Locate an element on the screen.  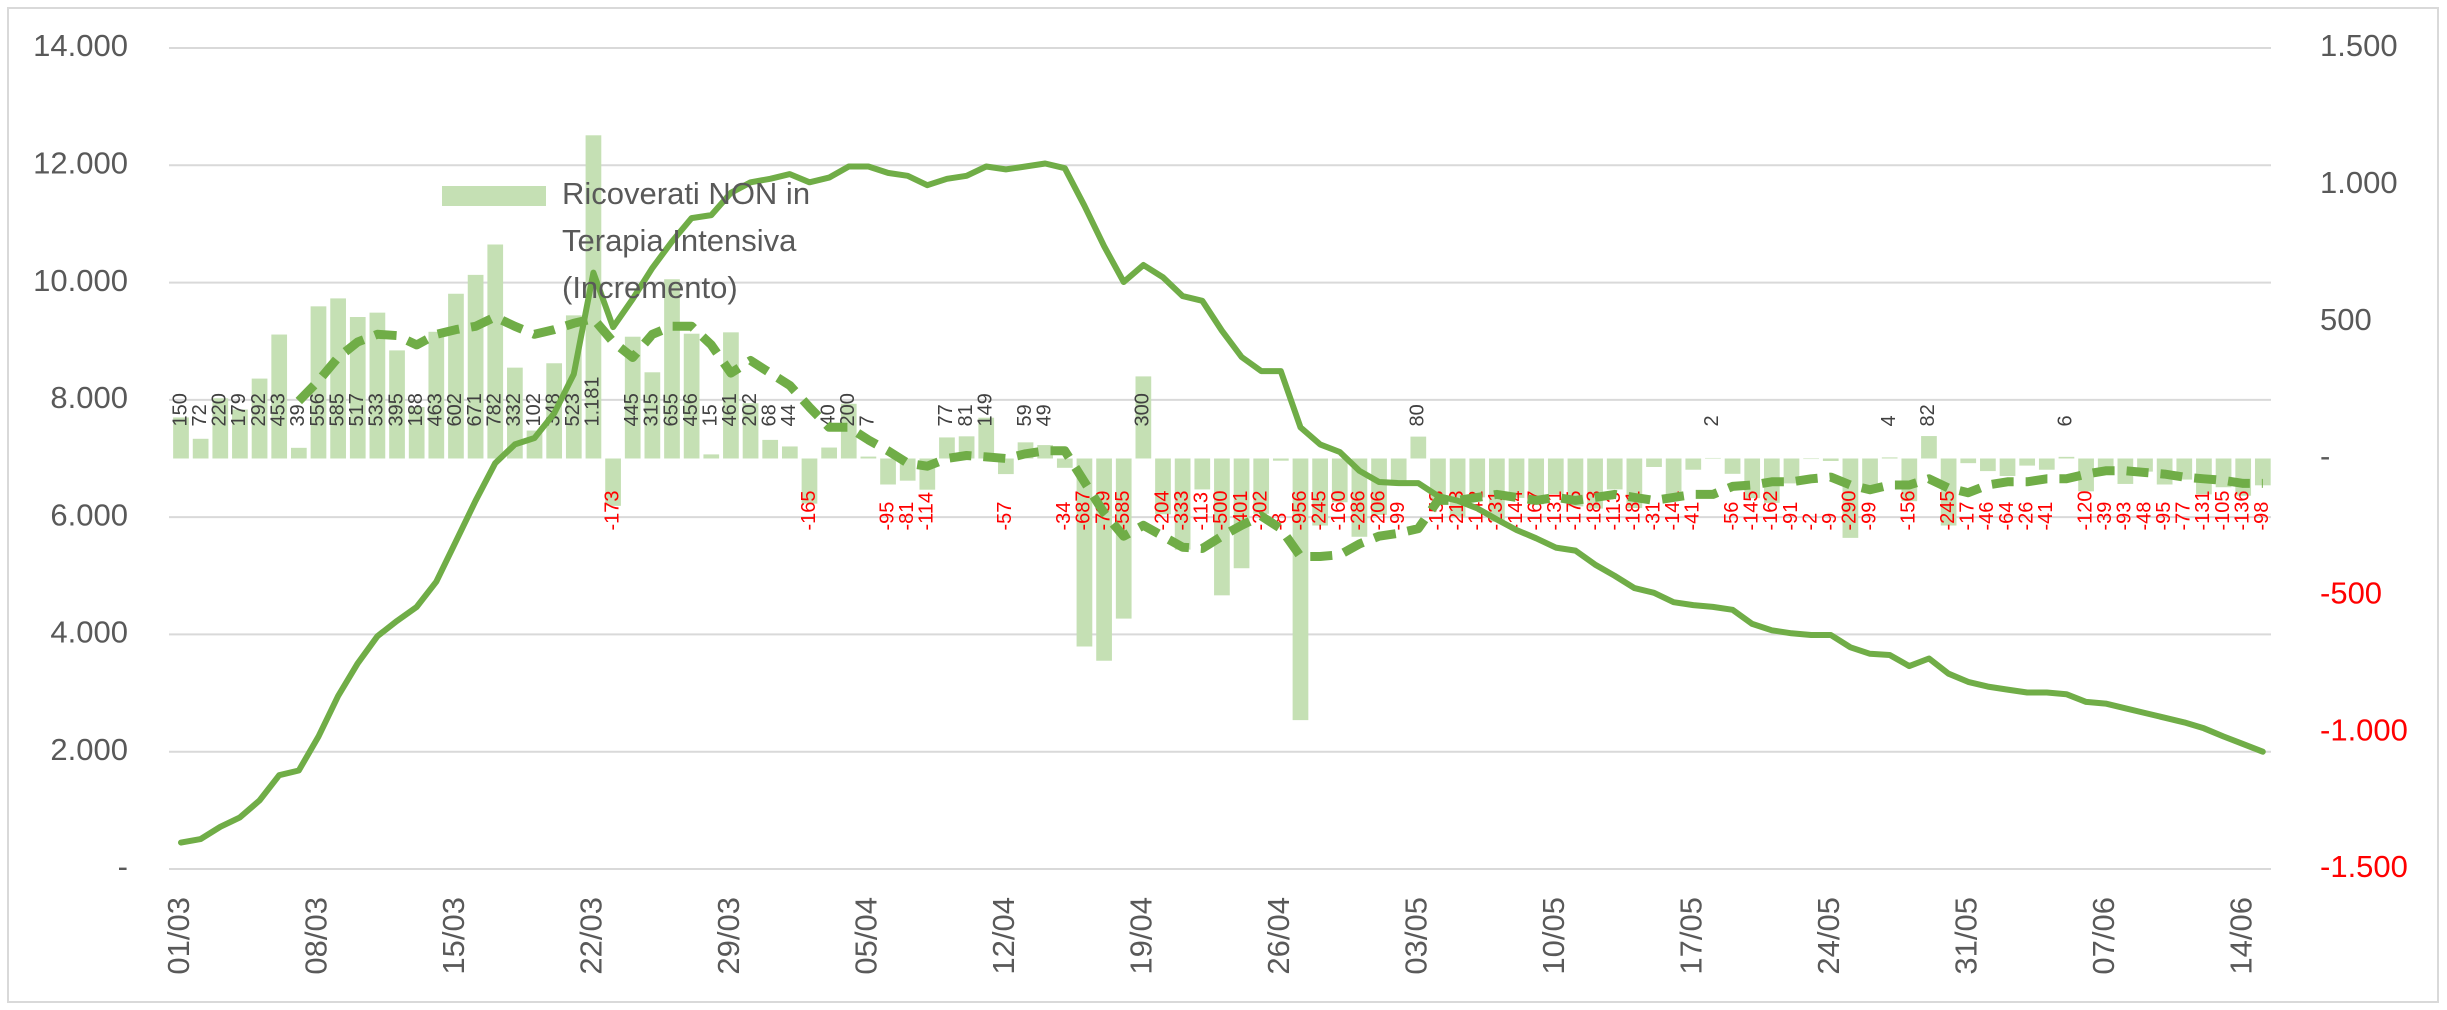
data-label: -333 is located at coordinates (1182, 510).